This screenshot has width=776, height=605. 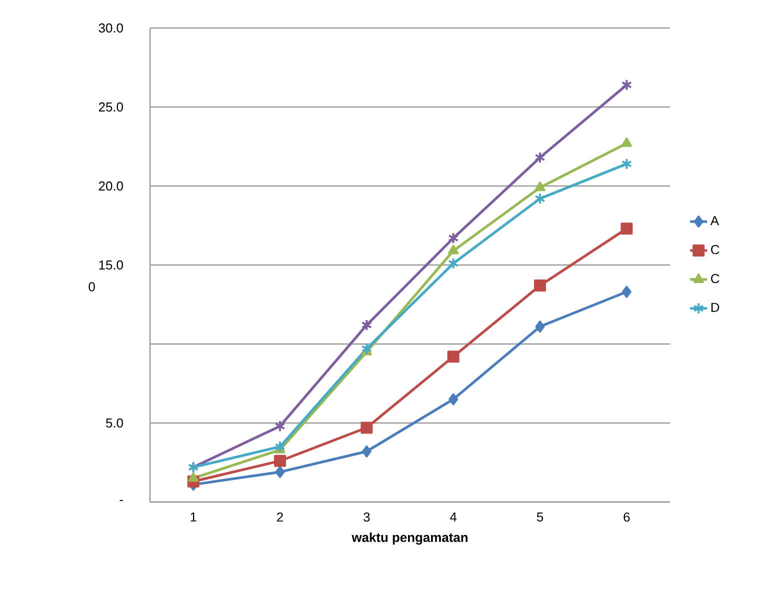 I want to click on y-tick-label: 15.0, so click(x=111, y=265).